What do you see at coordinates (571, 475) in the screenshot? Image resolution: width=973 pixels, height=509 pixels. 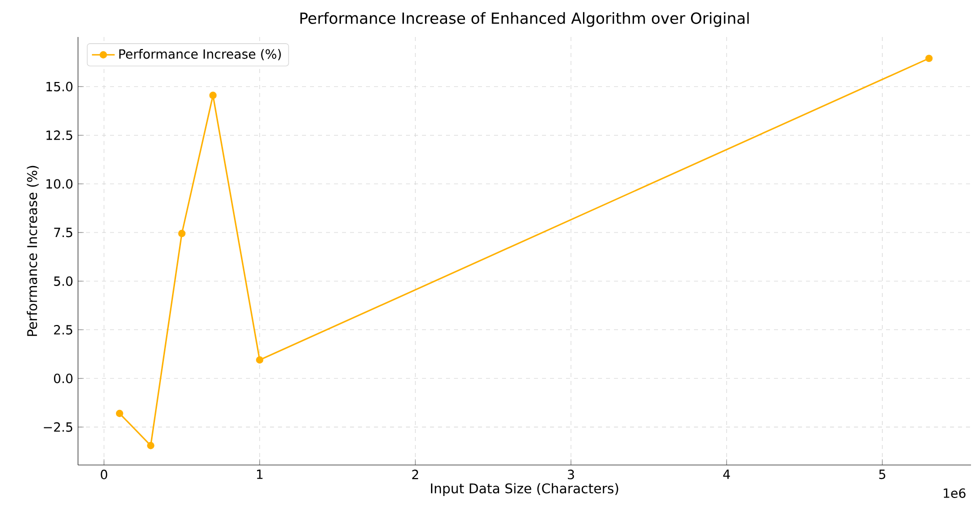 I see `x-tick-label: 3` at bounding box center [571, 475].